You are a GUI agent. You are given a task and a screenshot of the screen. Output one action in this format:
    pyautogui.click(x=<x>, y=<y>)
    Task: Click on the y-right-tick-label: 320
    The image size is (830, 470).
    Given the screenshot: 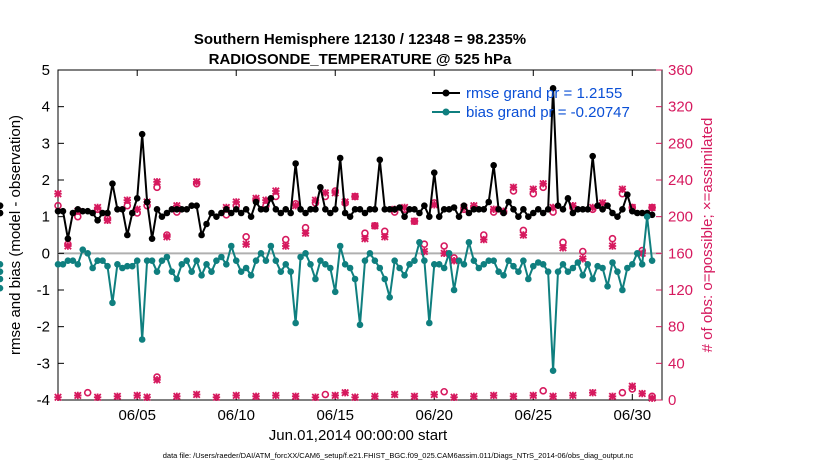 What is the action you would take?
    pyautogui.click(x=680, y=107)
    